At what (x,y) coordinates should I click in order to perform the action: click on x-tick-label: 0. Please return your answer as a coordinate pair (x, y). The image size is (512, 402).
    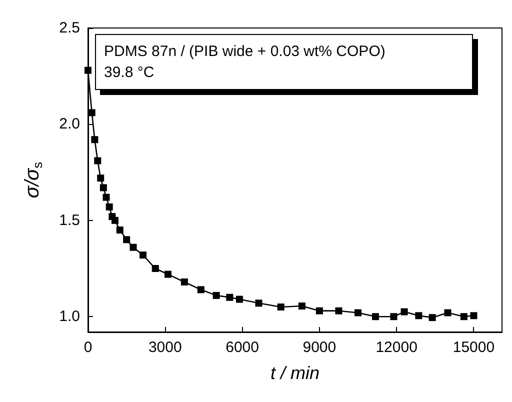
    Looking at the image, I should click on (88, 347).